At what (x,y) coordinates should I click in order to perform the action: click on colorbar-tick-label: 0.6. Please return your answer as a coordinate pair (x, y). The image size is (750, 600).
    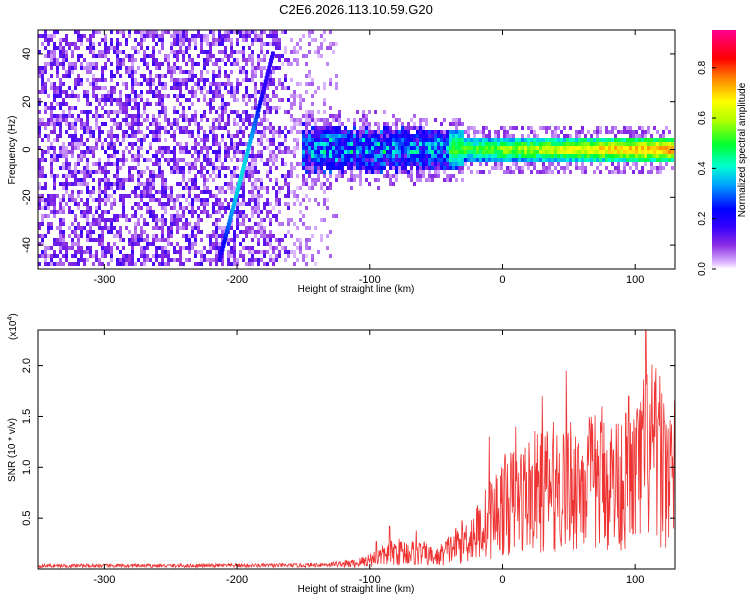
    Looking at the image, I should click on (702, 118).